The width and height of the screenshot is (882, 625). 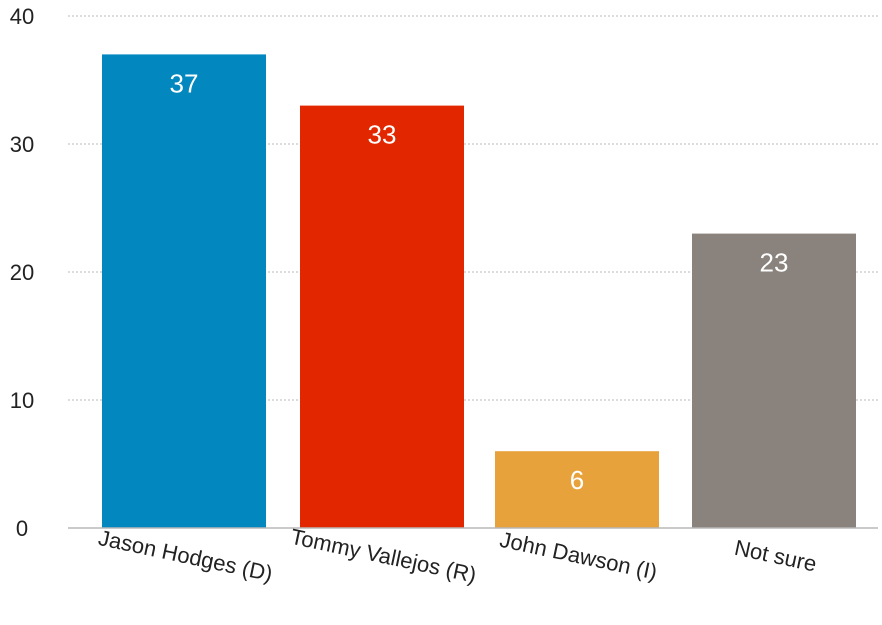 I want to click on data-label: 37, so click(x=184, y=83).